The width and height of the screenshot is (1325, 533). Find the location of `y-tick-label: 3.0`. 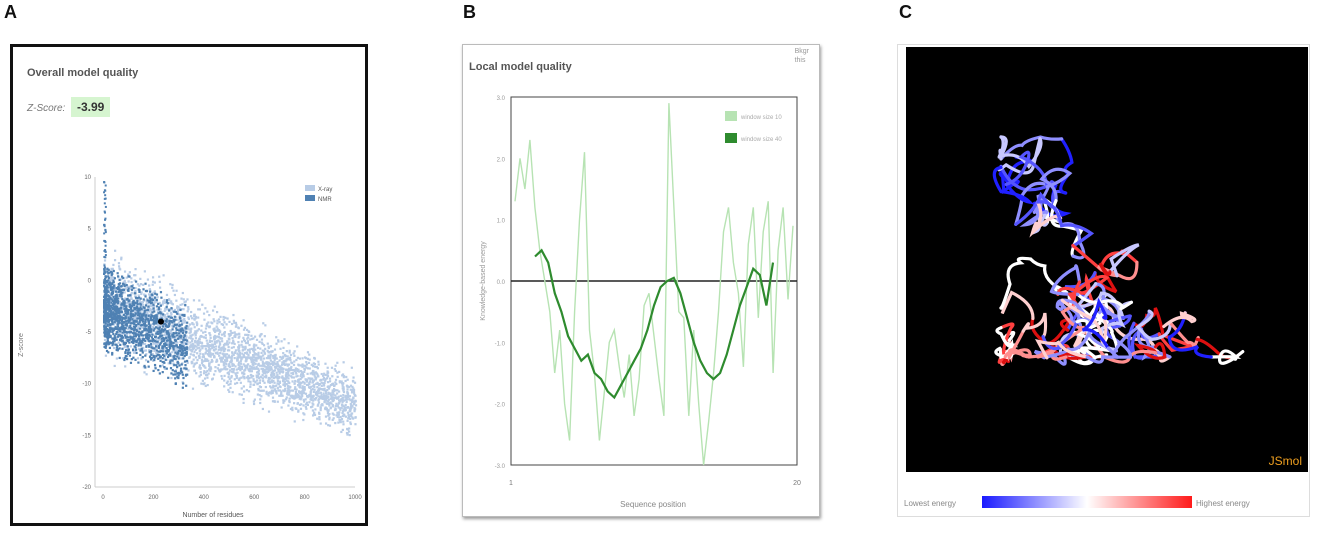

y-tick-label: 3.0 is located at coordinates (501, 99).